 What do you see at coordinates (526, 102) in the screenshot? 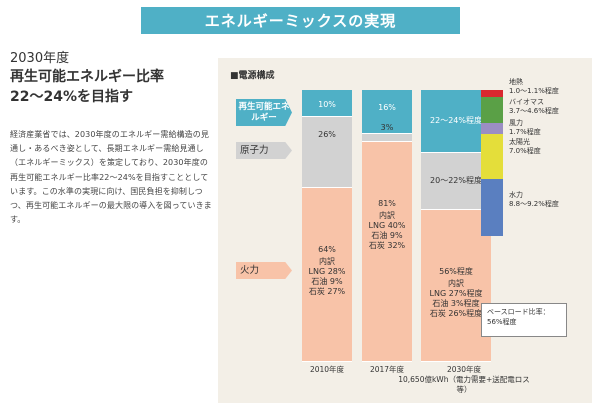
I see `renewable-name: バイオマス` at bounding box center [526, 102].